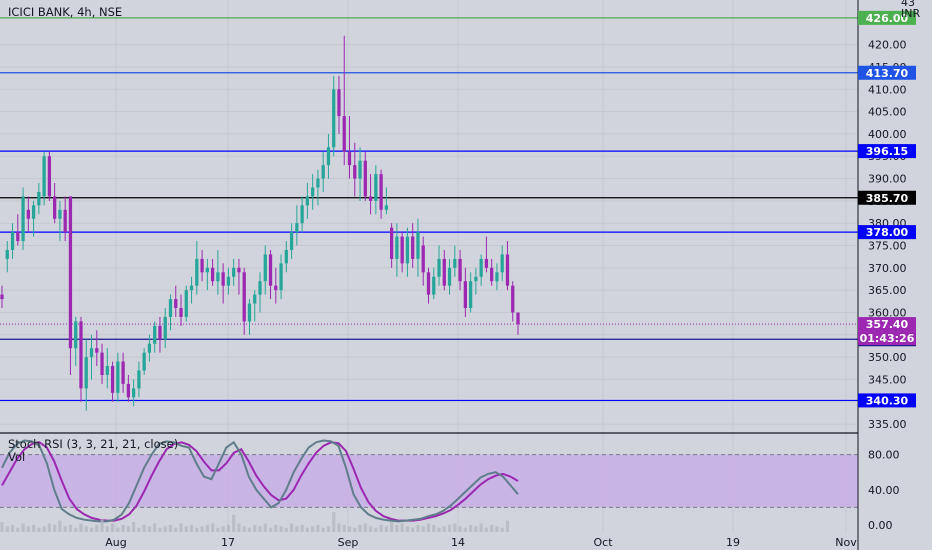 This screenshot has height=550, width=932. I want to click on level-badge-text: 396.15, so click(887, 151).